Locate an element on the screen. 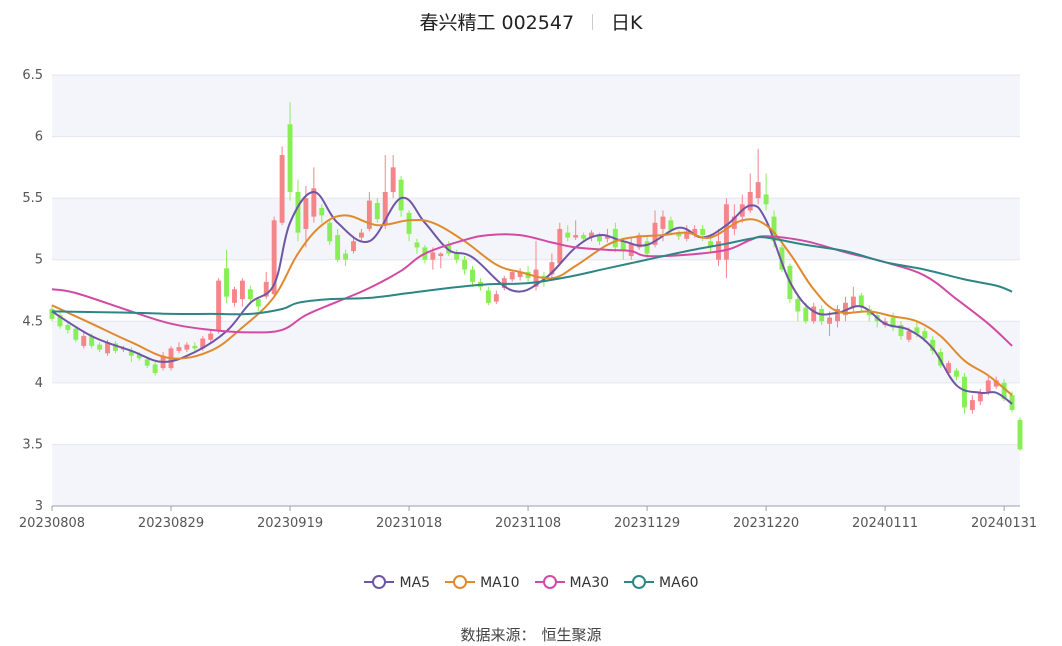 The height and width of the screenshot is (646, 1062). x-tick-label: 20231129 is located at coordinates (647, 523).